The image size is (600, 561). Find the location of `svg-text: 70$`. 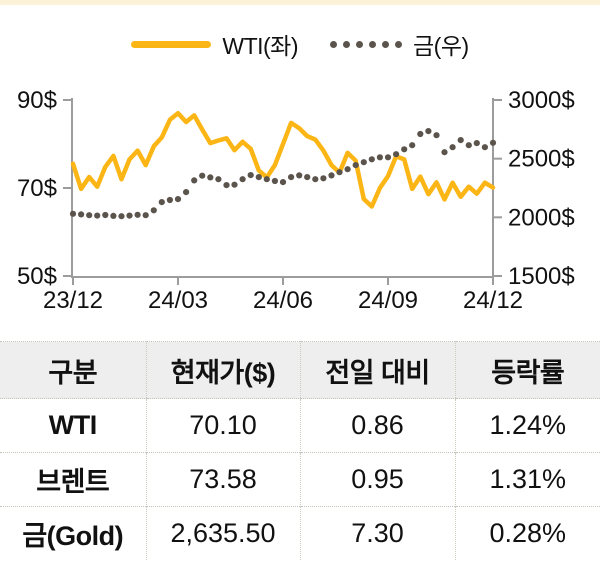

svg-text: 70$ is located at coordinates (37, 188).